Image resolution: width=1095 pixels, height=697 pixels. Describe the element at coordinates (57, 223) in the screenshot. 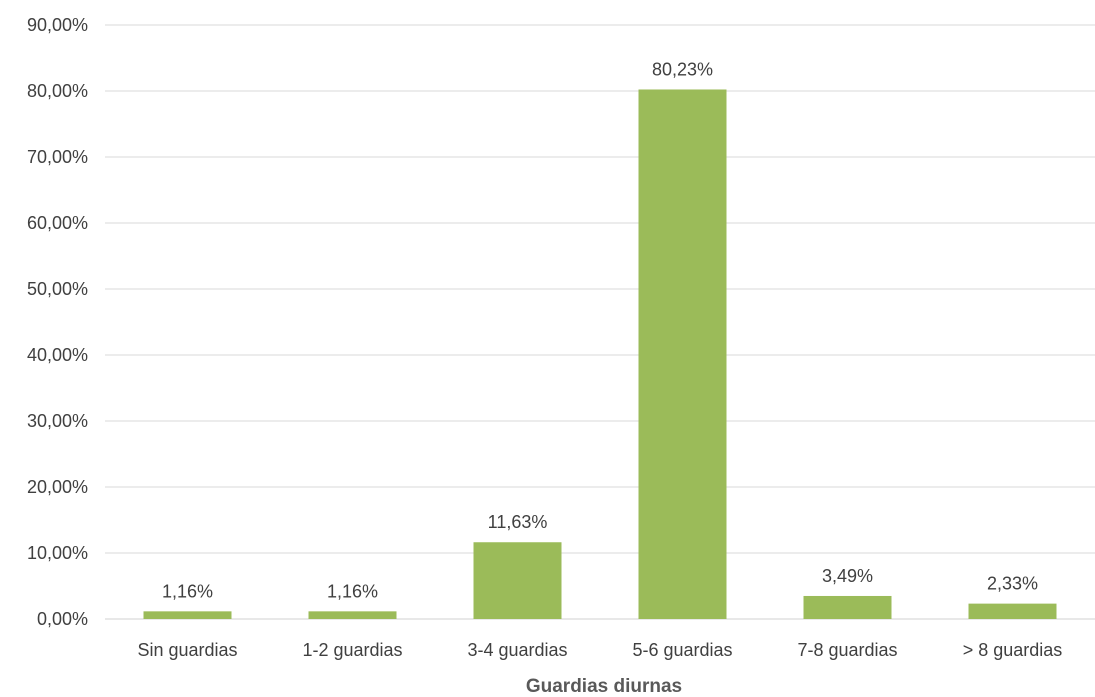

I see `y-tick-label: 60,00%` at that location.